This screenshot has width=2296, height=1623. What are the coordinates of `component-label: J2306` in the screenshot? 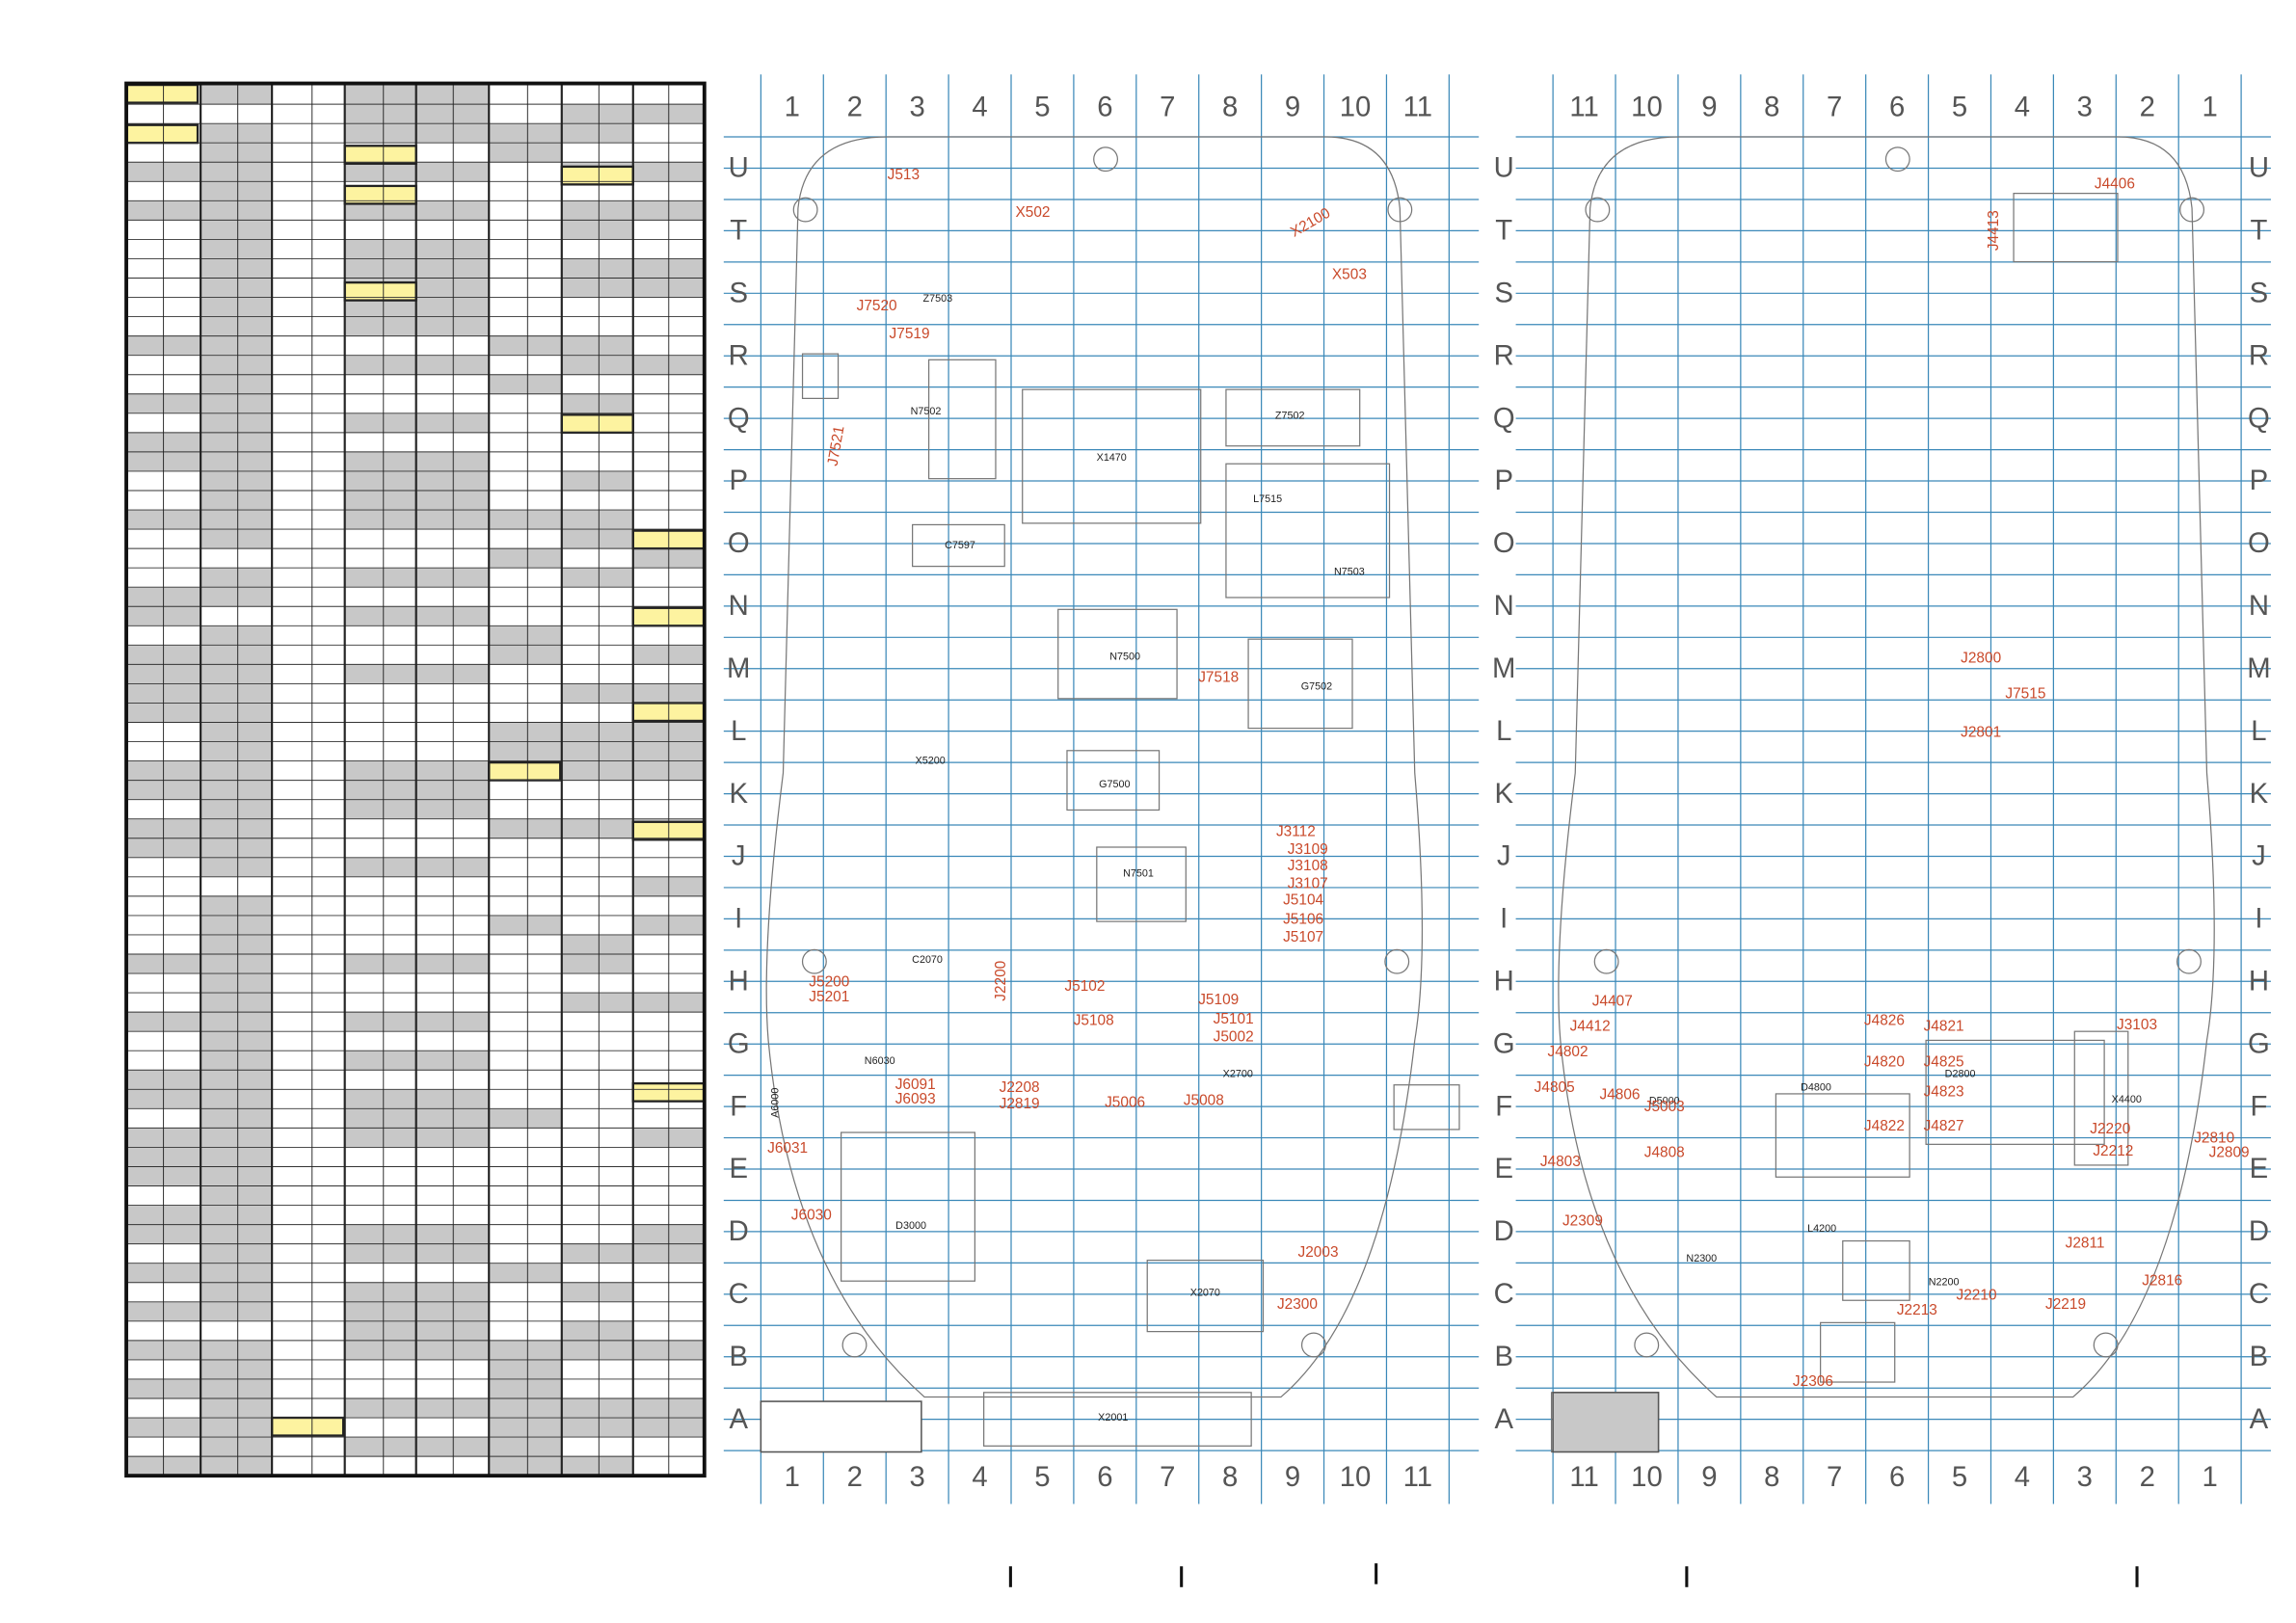 It's located at (1813, 1381).